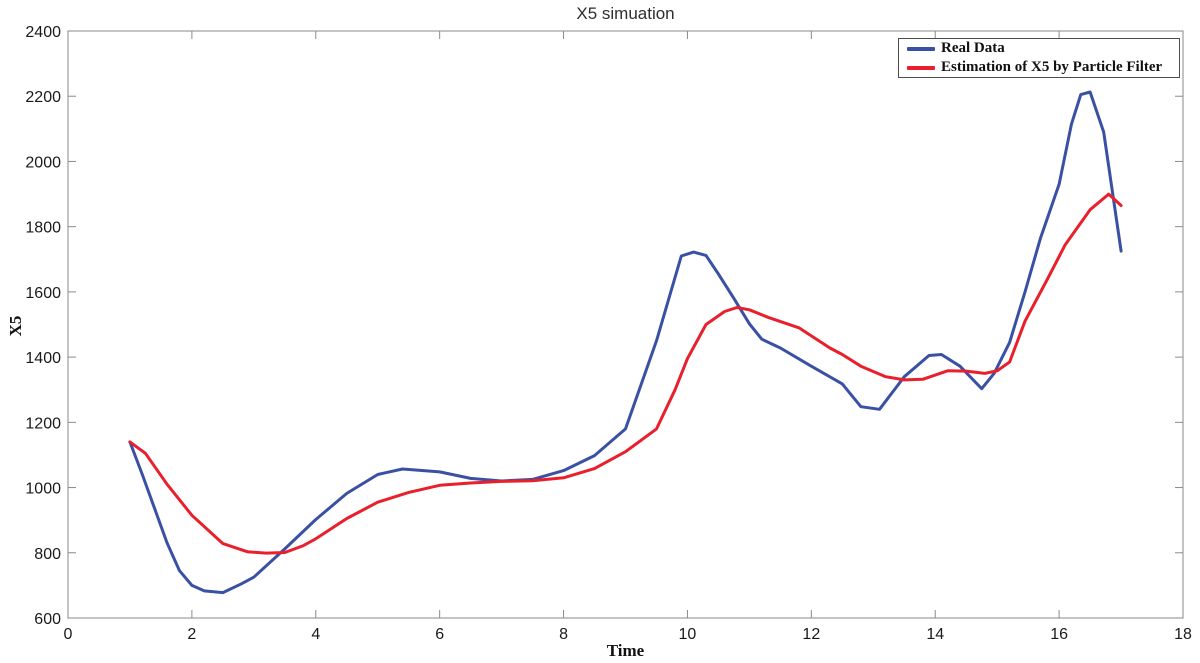 The image size is (1200, 663). I want to click on x-tick-label: 4, so click(315, 634).